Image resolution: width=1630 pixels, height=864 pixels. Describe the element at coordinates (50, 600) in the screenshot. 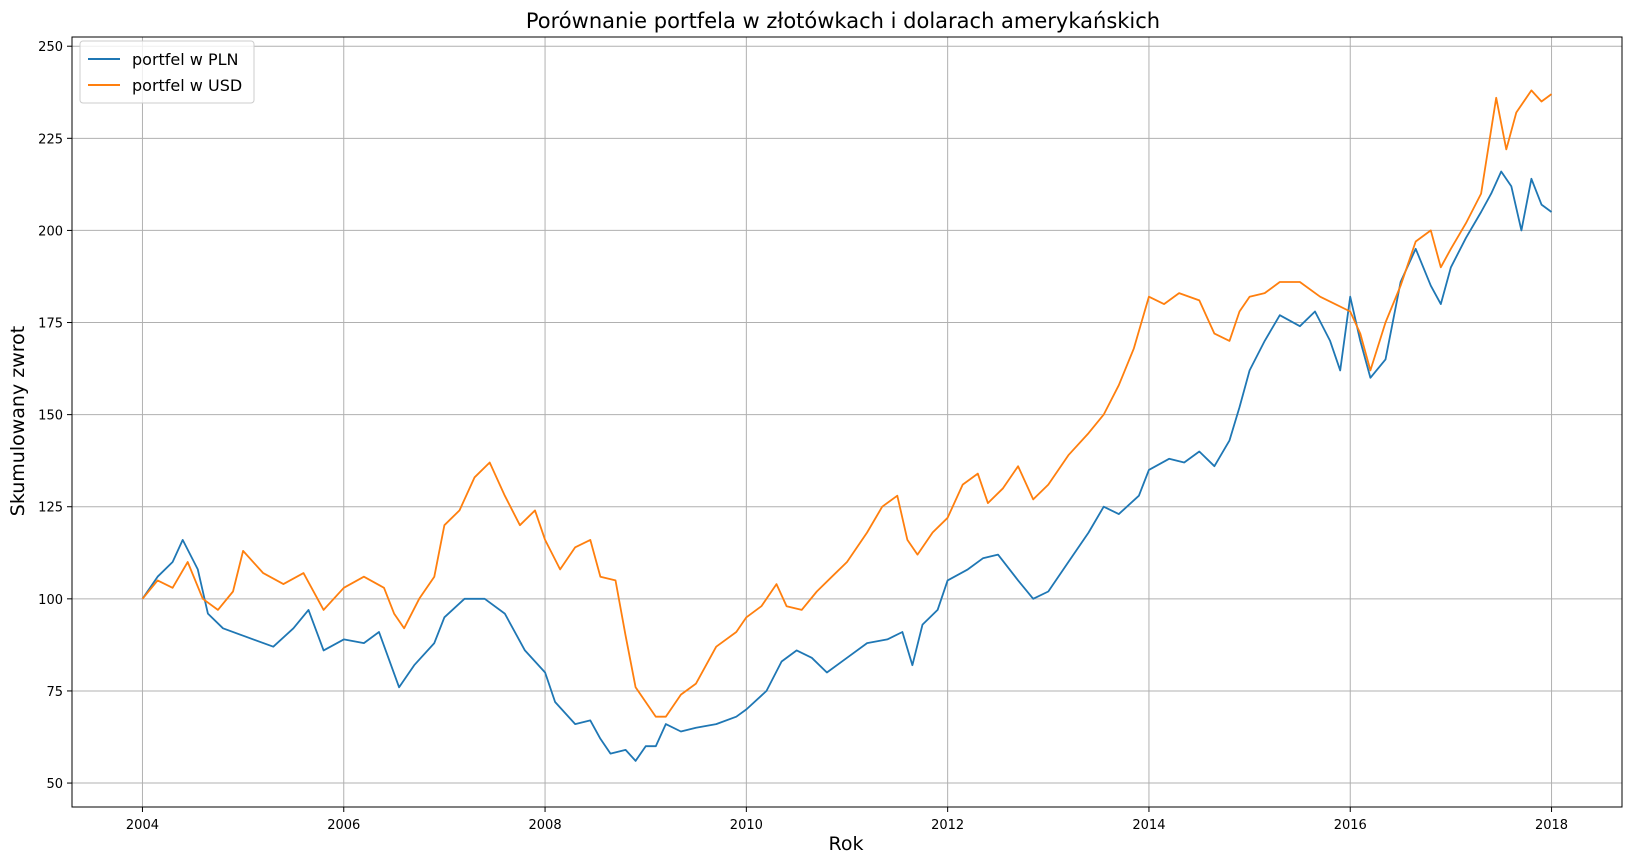

I see `y-tick-label: 100` at that location.